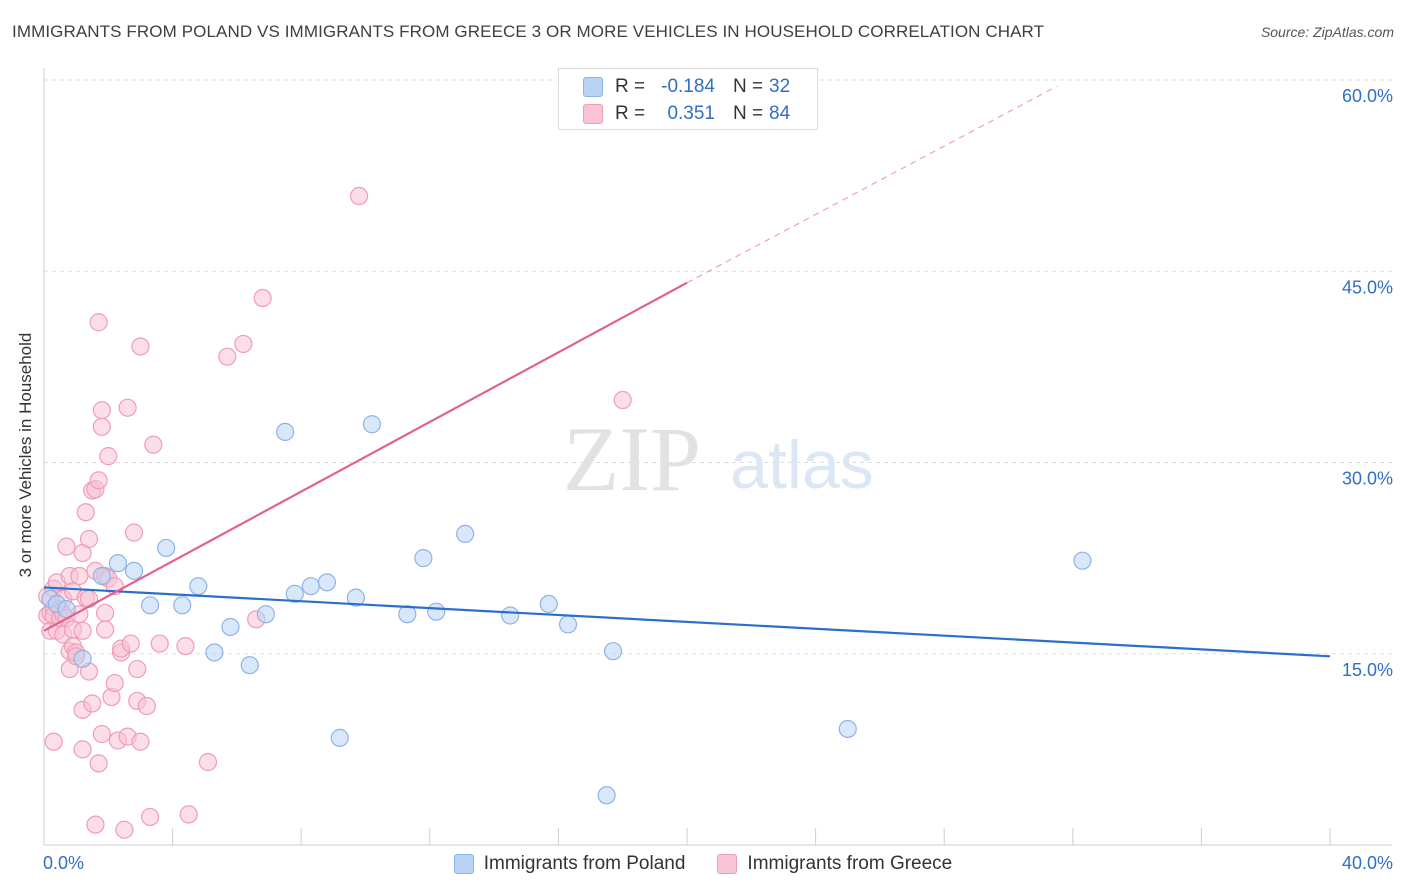 The image size is (1406, 892). I want to click on legend-row-greece: R = 0.351 N = 84, so click(686, 114).